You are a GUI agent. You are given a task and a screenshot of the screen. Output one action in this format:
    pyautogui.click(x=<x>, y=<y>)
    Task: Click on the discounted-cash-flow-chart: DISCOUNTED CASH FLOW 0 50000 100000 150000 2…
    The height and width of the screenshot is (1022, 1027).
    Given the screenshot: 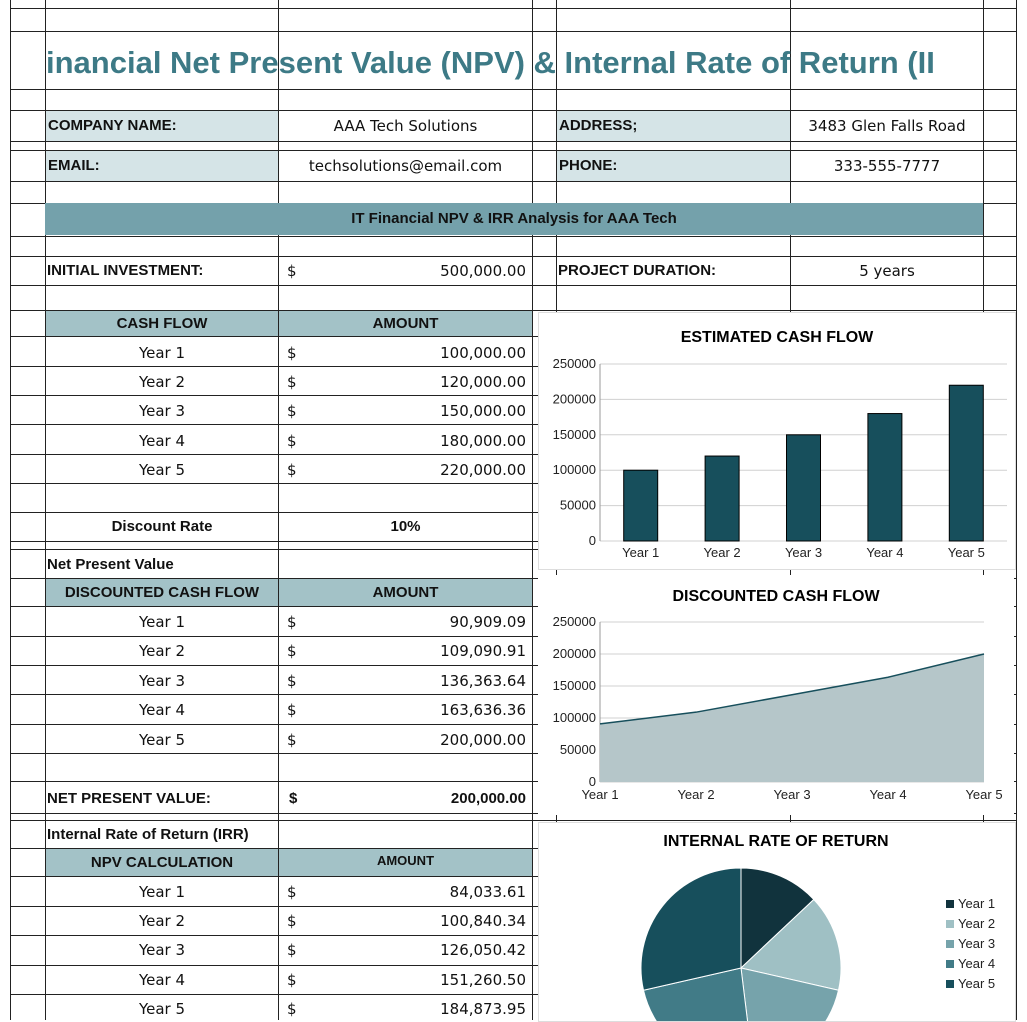 What is the action you would take?
    pyautogui.click(x=776, y=695)
    